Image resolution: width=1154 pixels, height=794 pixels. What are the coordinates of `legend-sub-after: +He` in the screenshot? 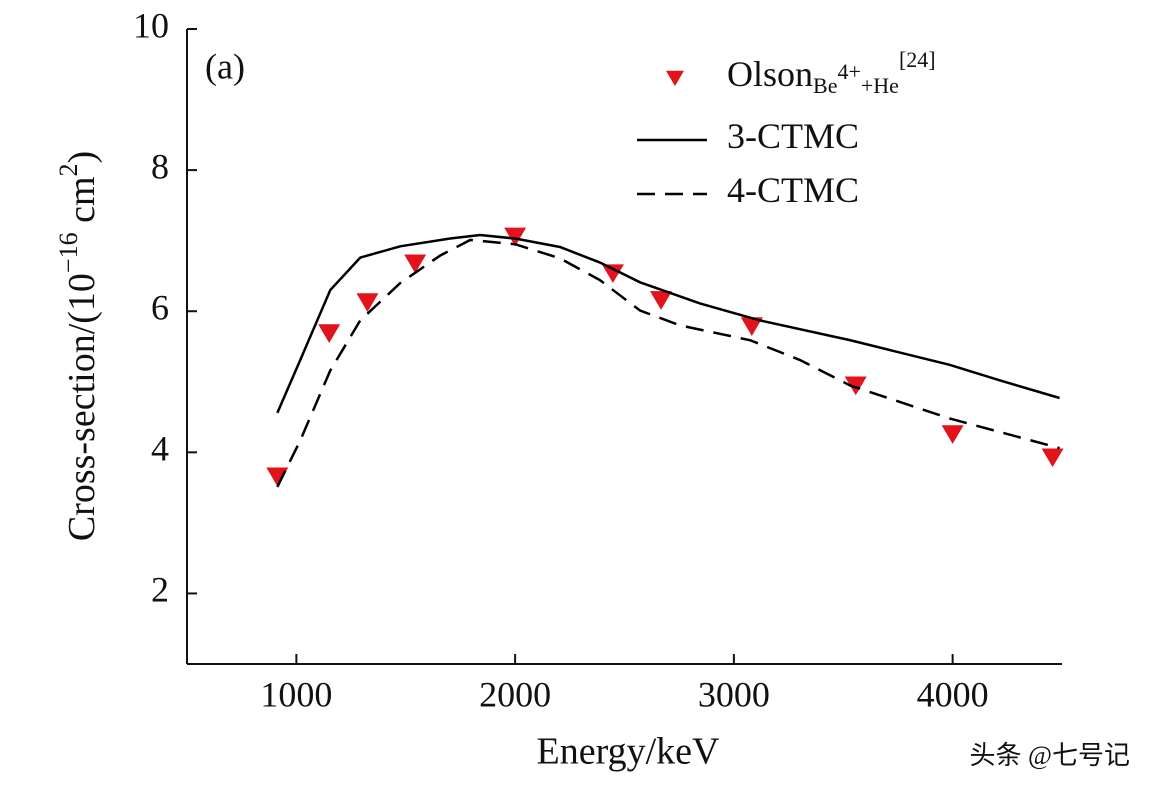 It's located at (880, 85).